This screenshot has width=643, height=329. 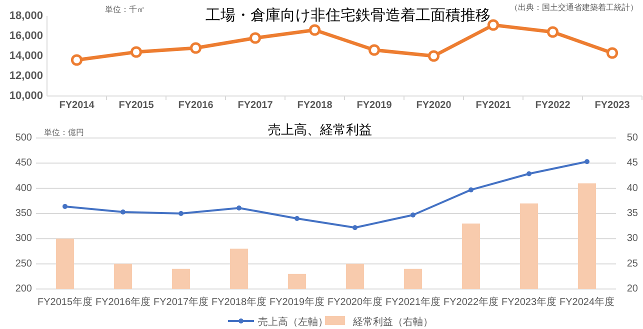 What do you see at coordinates (348, 15) in the screenshot?
I see `chart-title: 工場・倉庫向け非住宅鉄骨造着工面積推移` at bounding box center [348, 15].